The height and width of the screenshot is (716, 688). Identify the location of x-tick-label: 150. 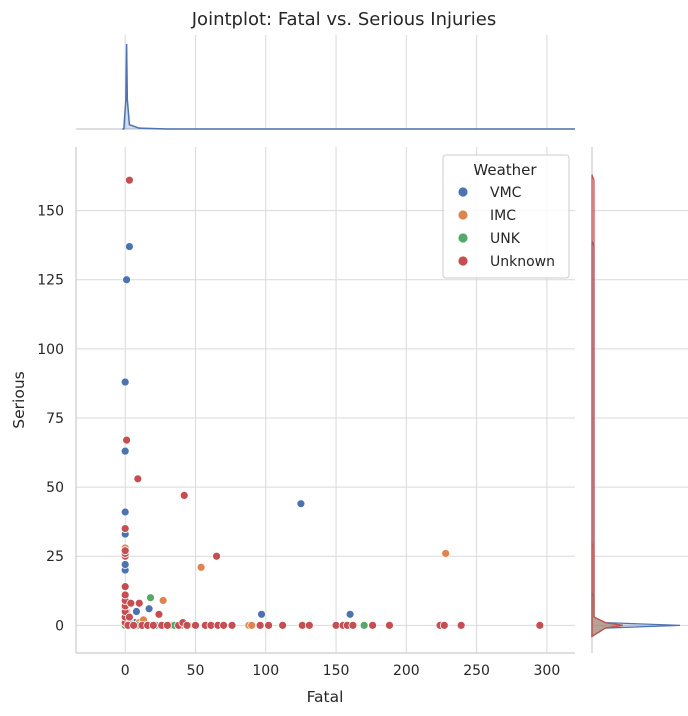
(336, 671).